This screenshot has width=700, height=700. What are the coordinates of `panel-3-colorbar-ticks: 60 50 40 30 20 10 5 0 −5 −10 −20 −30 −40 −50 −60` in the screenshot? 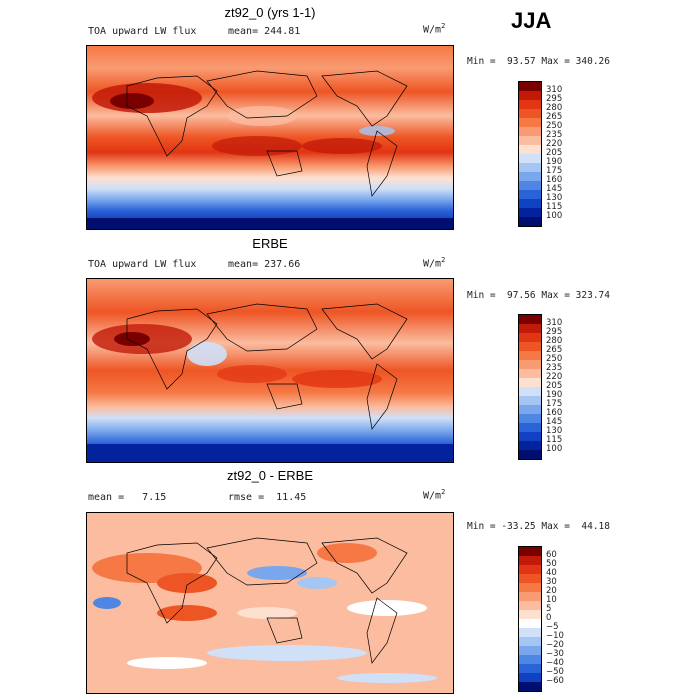 It's located at (566, 618).